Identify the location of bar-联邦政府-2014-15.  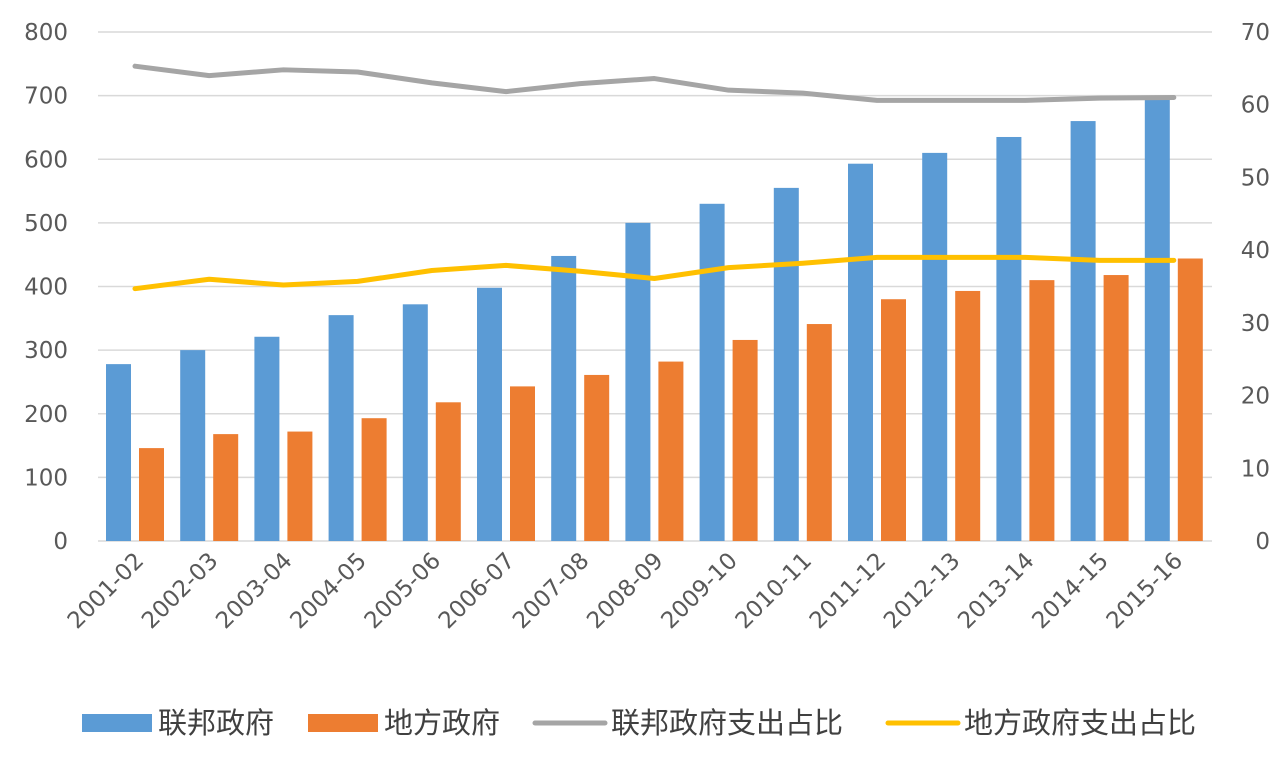
(1083, 331).